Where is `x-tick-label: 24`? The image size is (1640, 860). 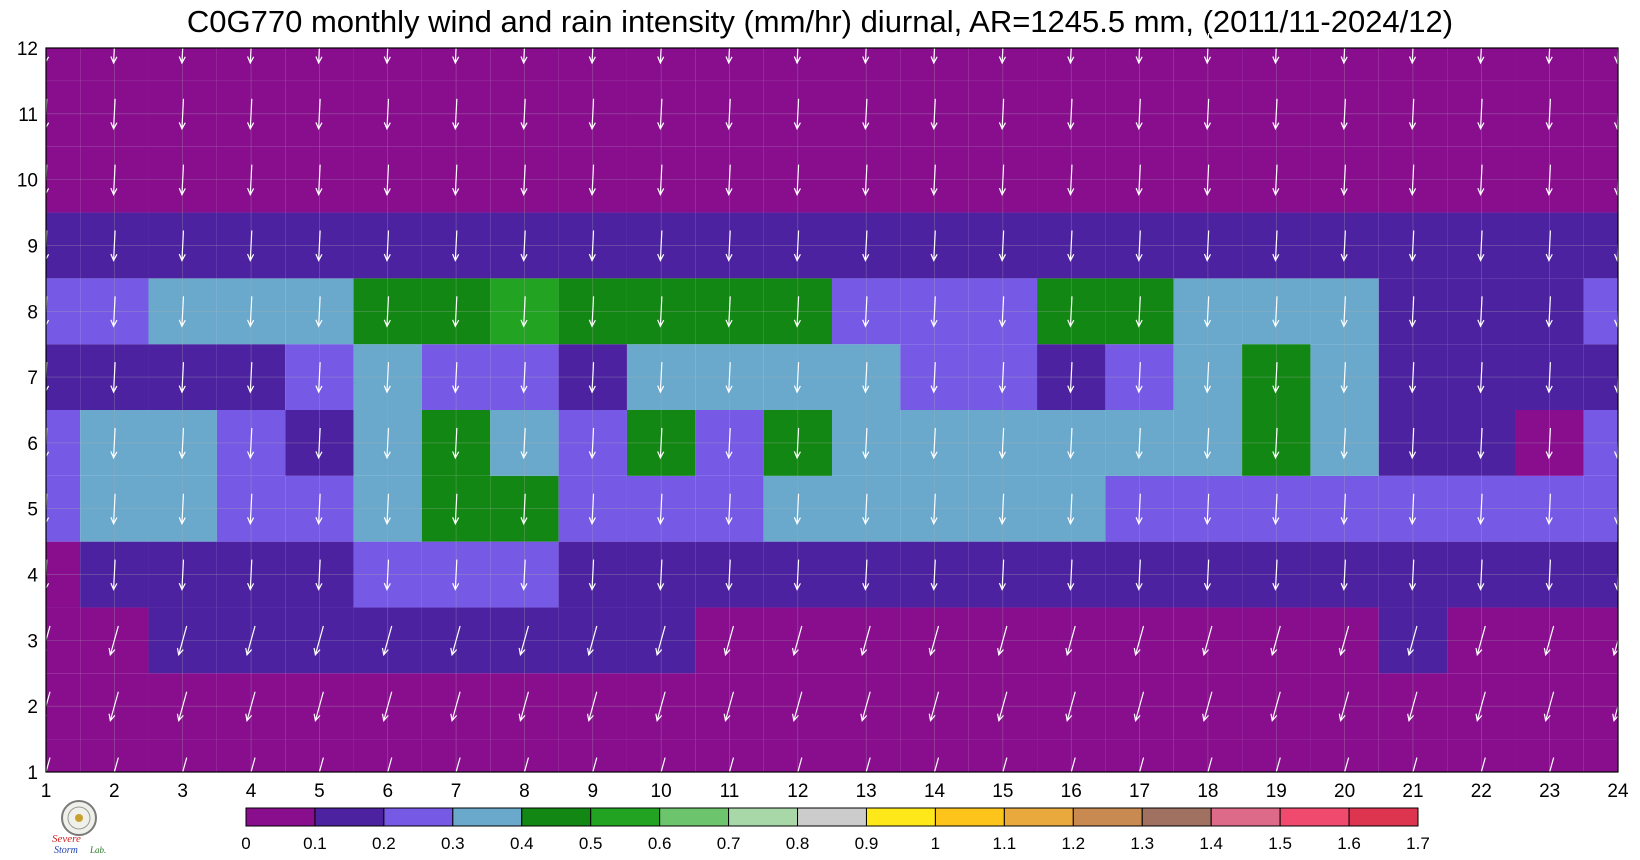
x-tick-label: 24 is located at coordinates (1618, 791).